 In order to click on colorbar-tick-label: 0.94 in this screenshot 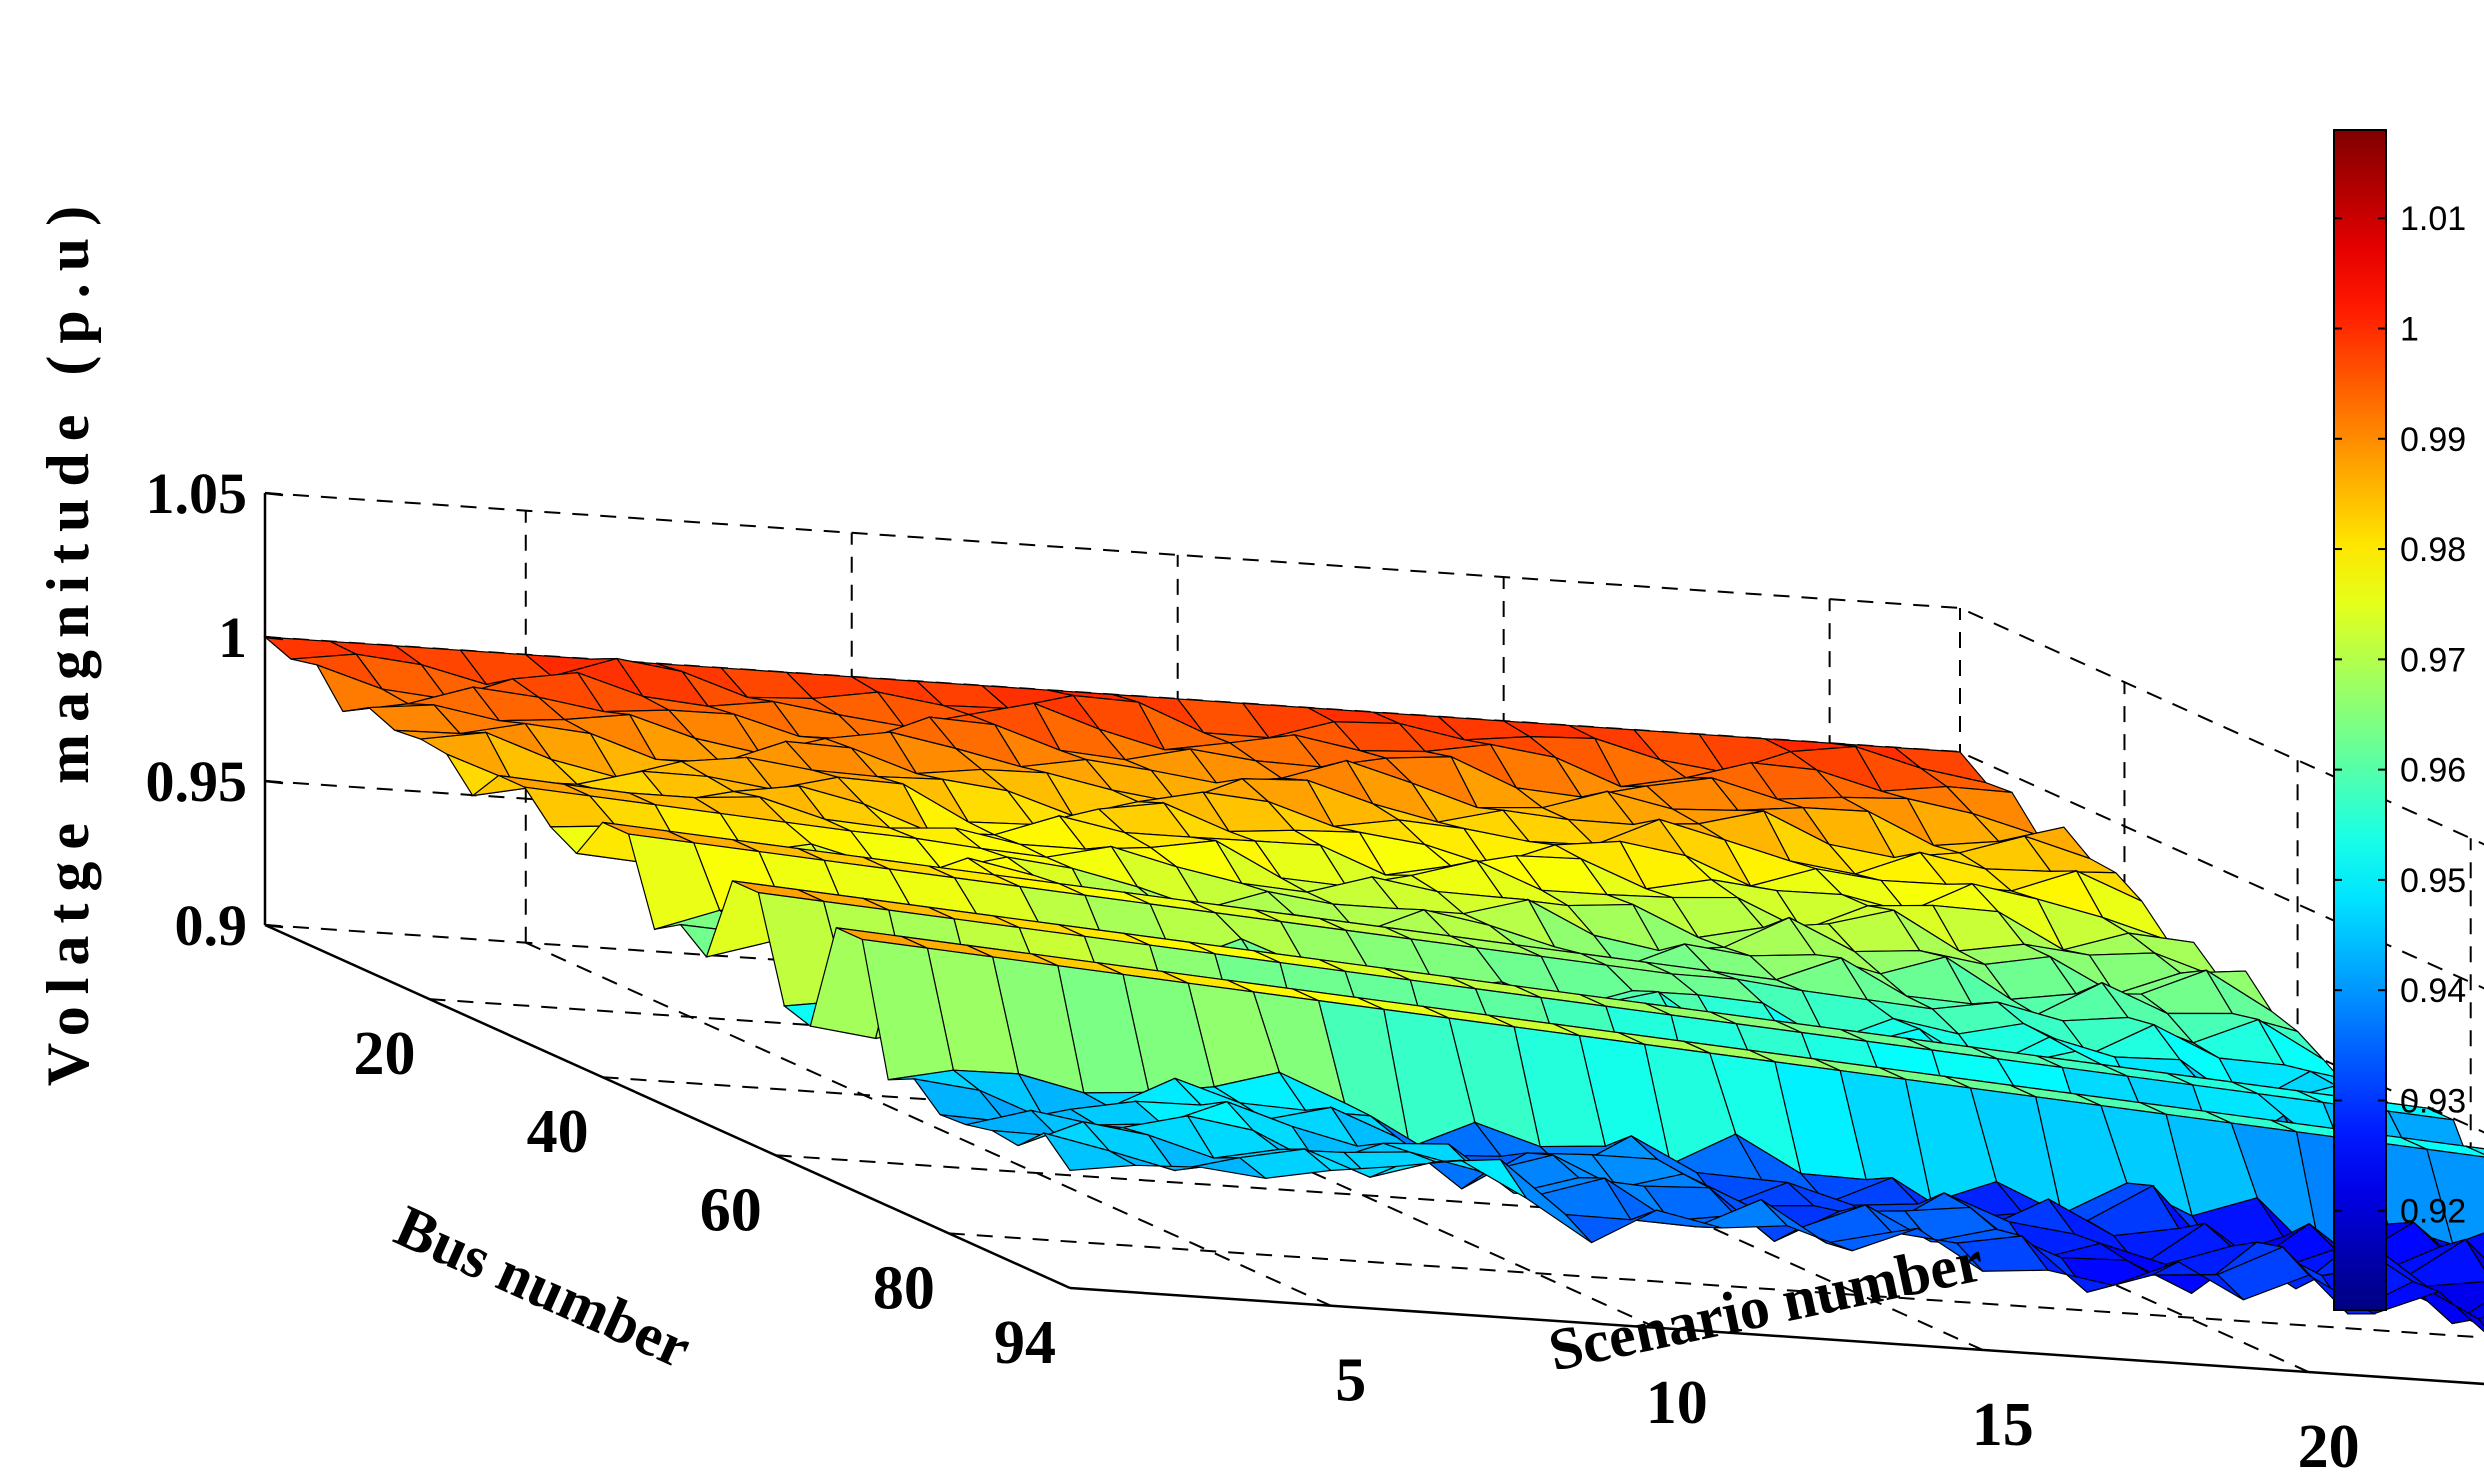, I will do `click(2433, 991)`.